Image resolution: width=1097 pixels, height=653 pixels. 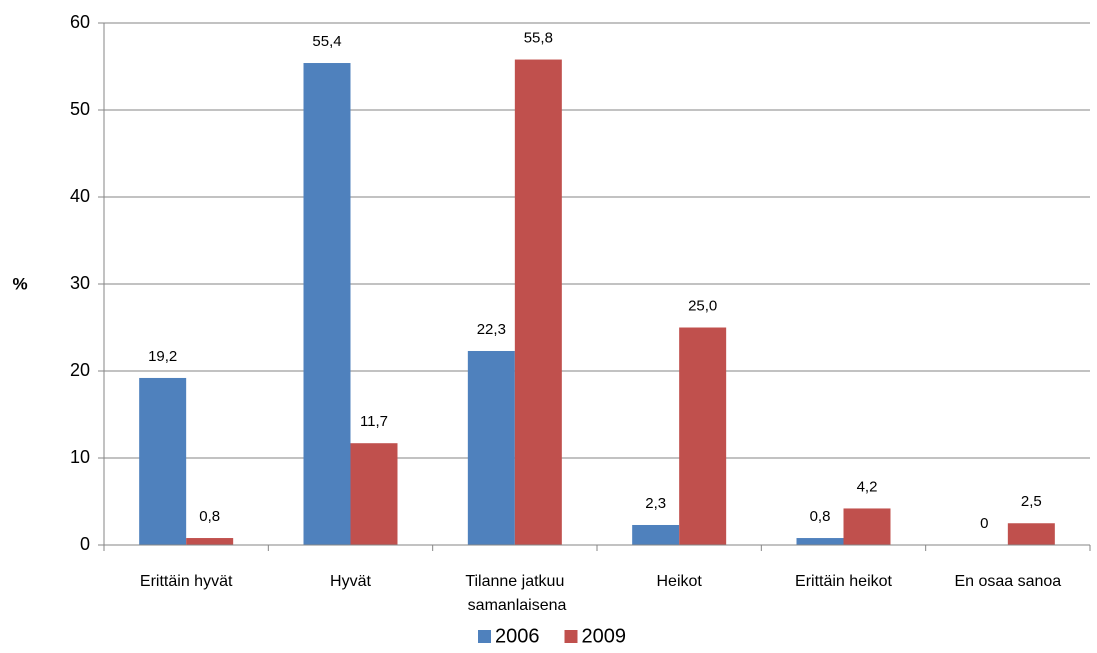 What do you see at coordinates (19, 283) in the screenshot?
I see `y-axis-label: %` at bounding box center [19, 283].